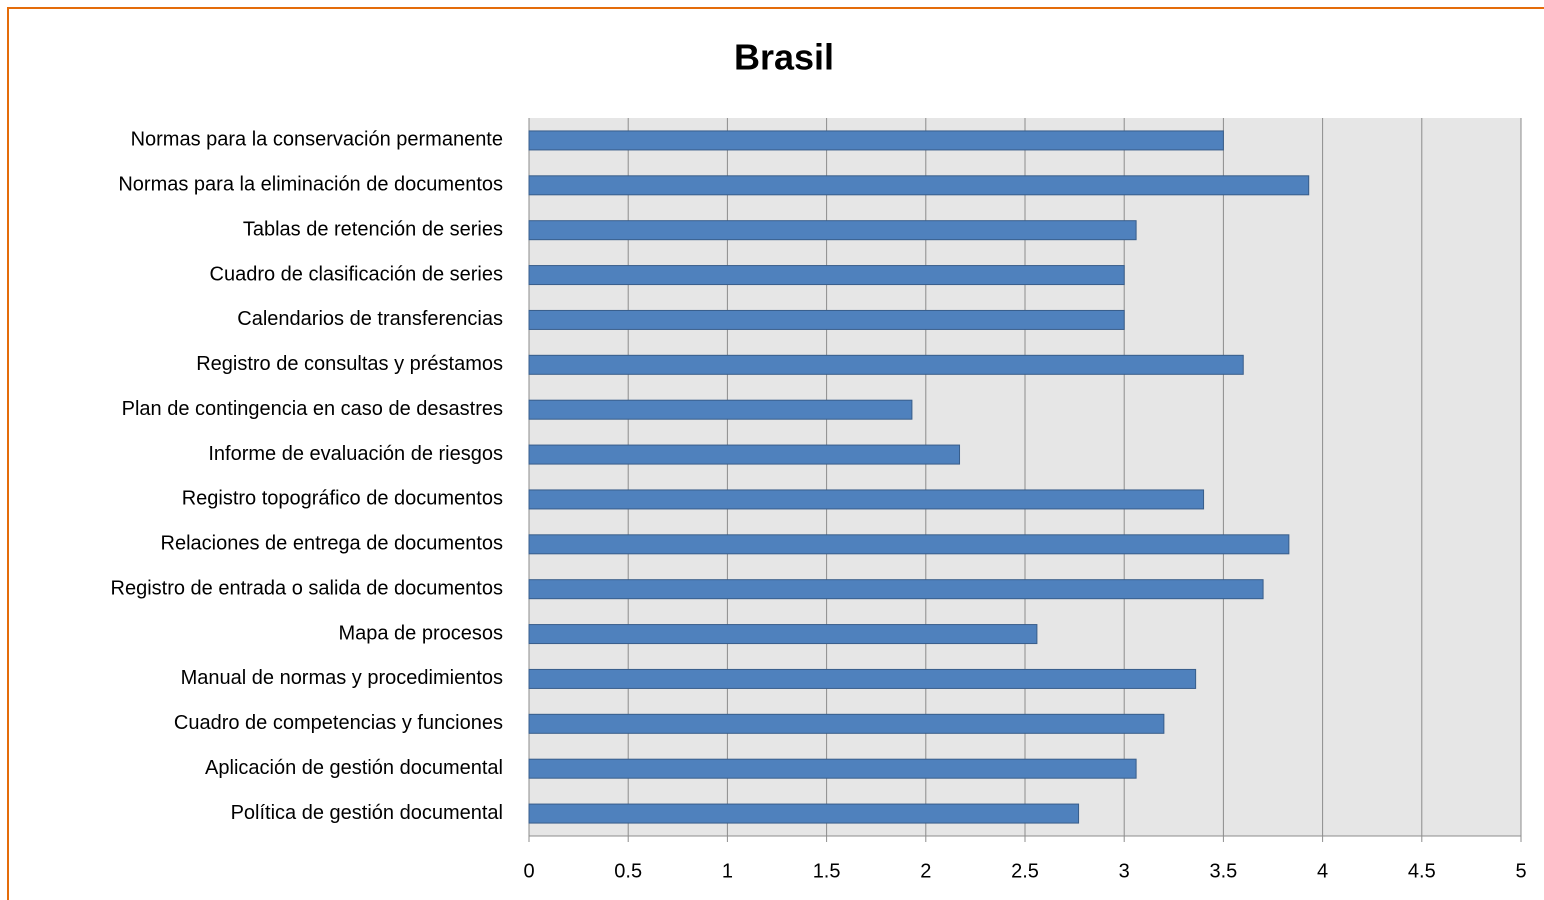 The image size is (1544, 900). I want to click on x-tick-label: 0, so click(528, 871).